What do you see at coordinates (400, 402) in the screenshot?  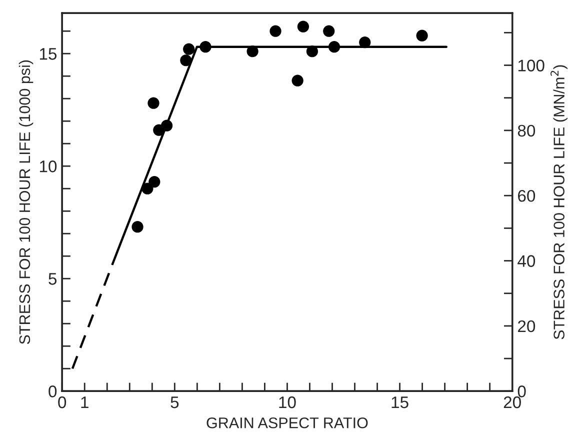 I see `x-tick-label: 15` at bounding box center [400, 402].